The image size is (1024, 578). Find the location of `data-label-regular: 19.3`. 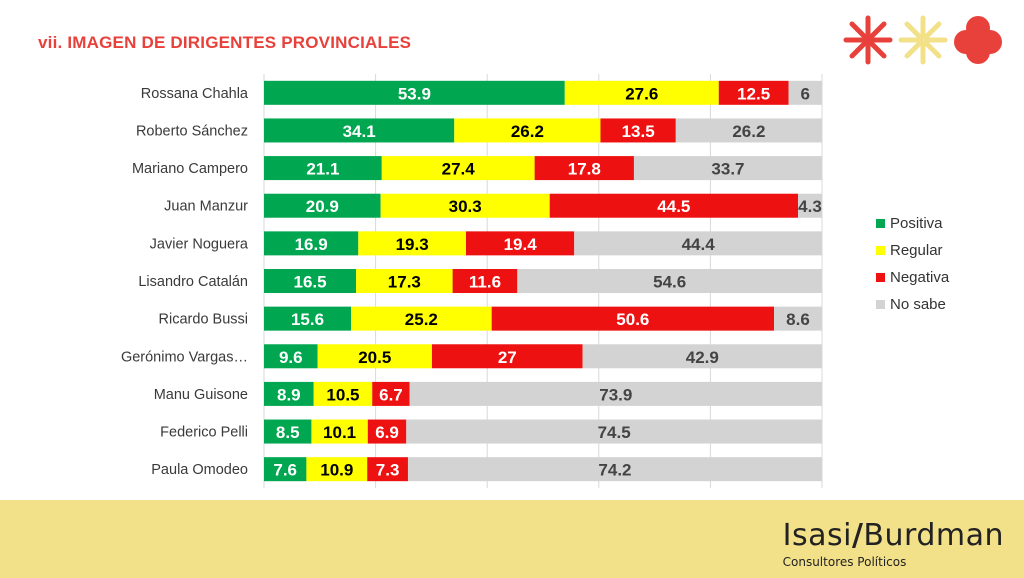

data-label-regular: 19.3 is located at coordinates (412, 244).